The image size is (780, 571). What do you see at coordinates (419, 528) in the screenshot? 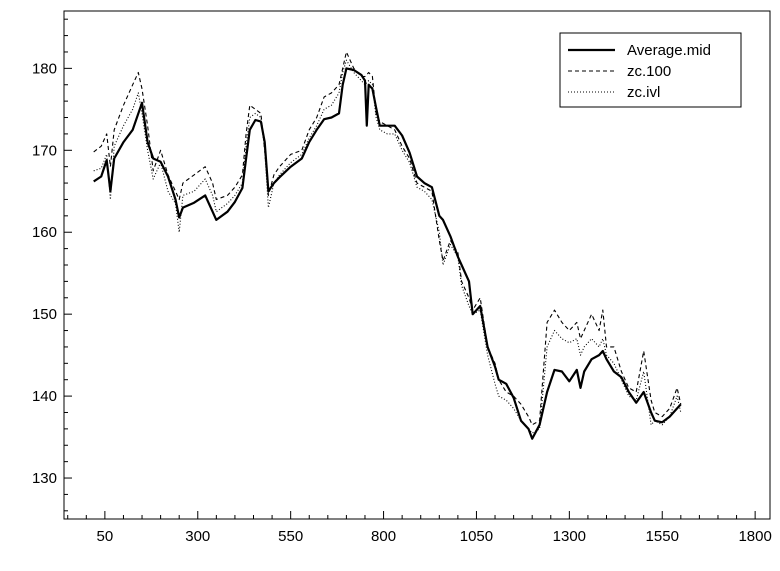
I see `x-axis: 50 300 550 800 1050 1300 1550 1800` at bounding box center [419, 528].